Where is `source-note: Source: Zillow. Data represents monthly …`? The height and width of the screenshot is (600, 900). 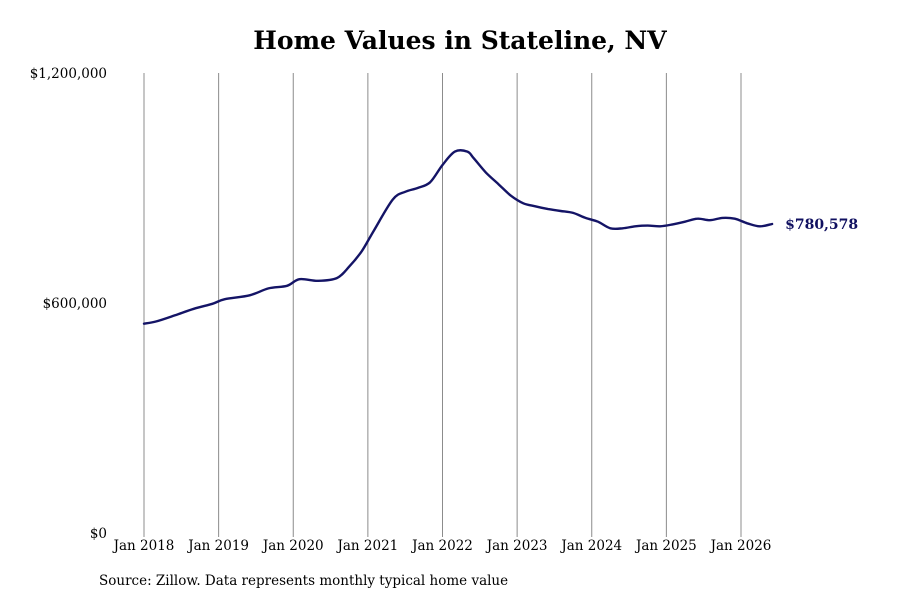
source-note: Source: Zillow. Data represents monthly … is located at coordinates (304, 581).